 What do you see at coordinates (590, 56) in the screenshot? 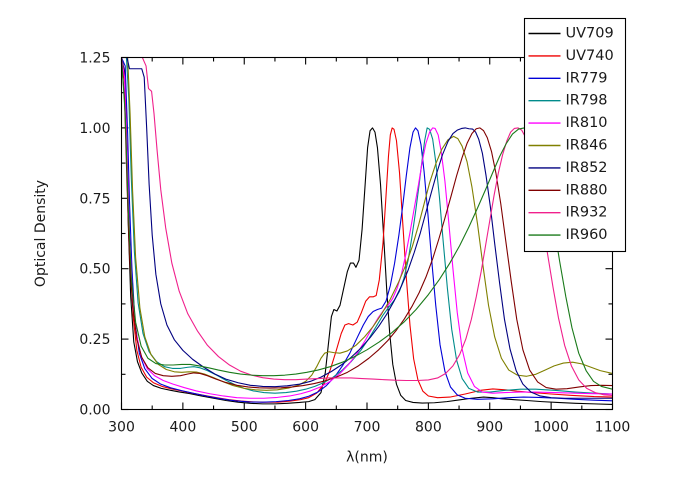
I see `legend-label: UV740` at bounding box center [590, 56].